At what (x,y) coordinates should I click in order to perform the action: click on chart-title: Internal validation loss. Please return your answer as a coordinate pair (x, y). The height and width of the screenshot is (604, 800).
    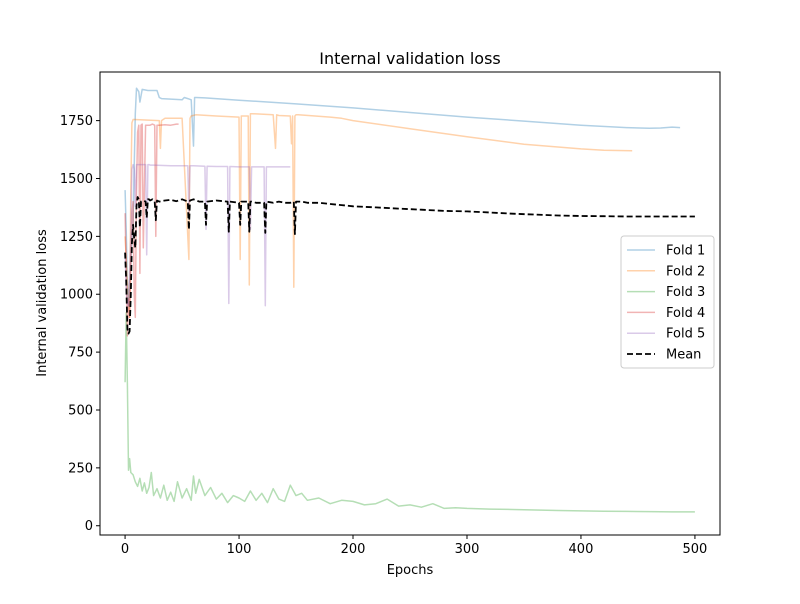
    Looking at the image, I should click on (410, 58).